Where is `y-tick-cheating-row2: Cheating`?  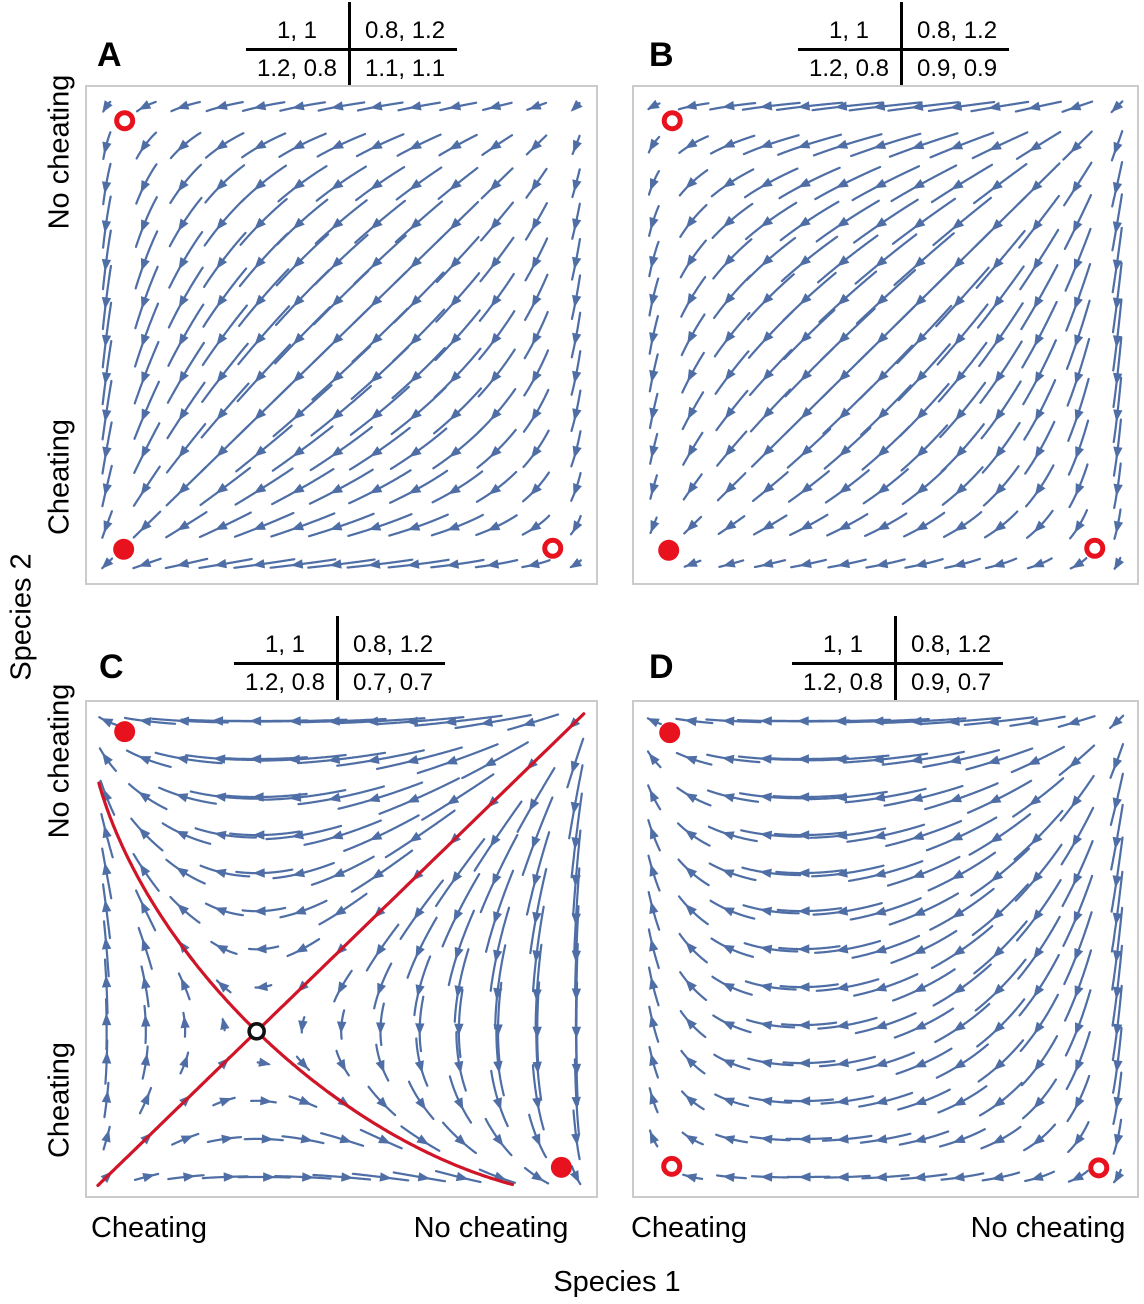 y-tick-cheating-row2: Cheating is located at coordinates (59, 1100).